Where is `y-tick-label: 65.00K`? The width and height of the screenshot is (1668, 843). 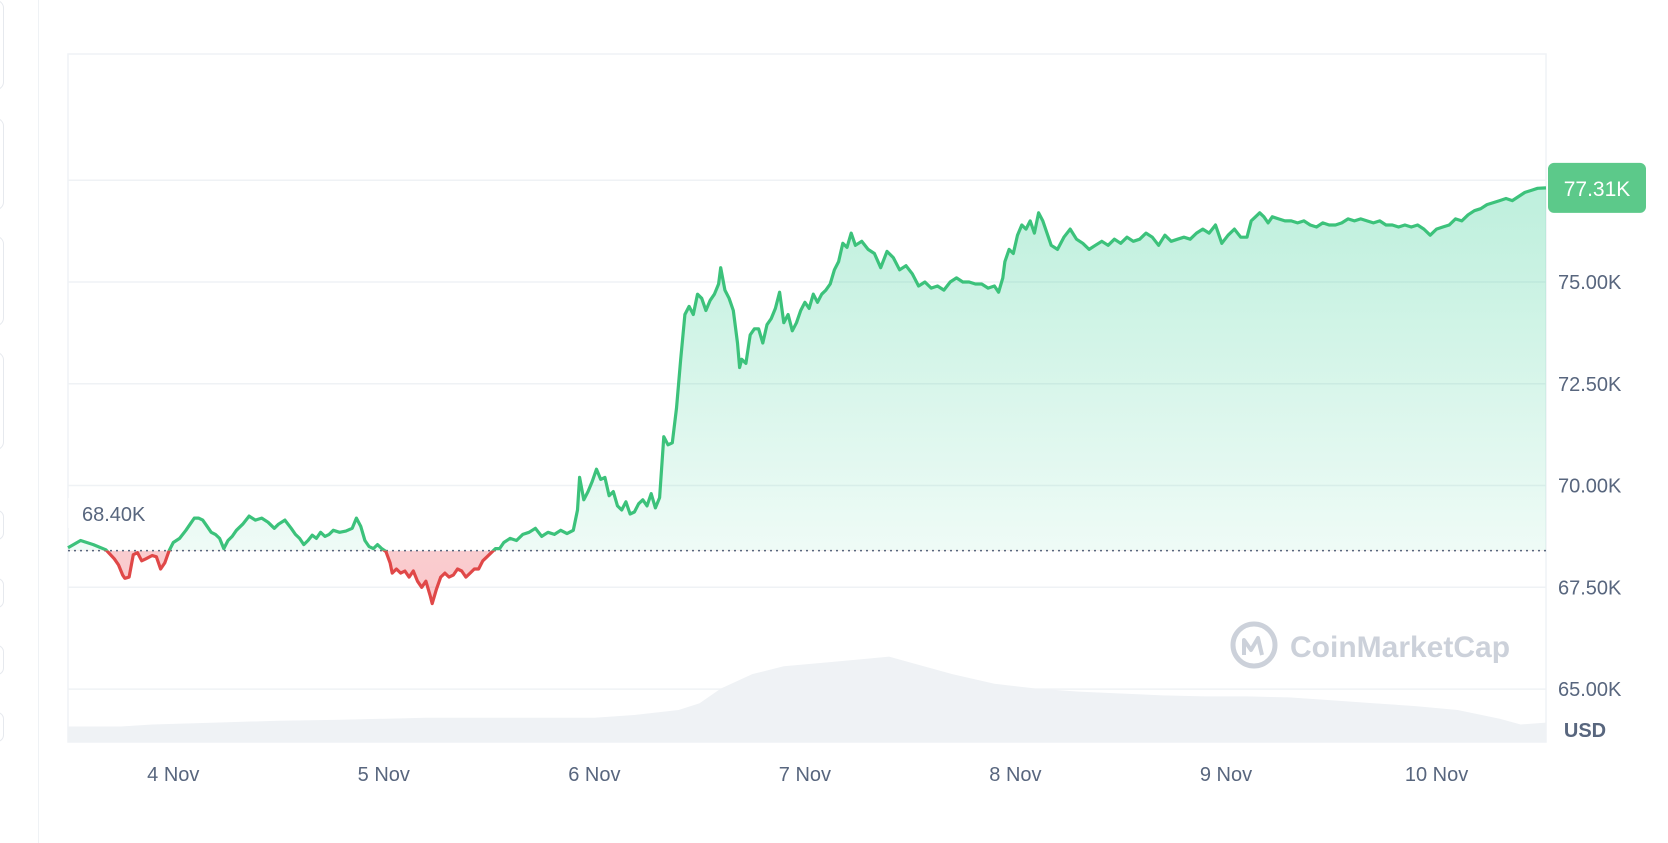 y-tick-label: 65.00K is located at coordinates (1590, 690).